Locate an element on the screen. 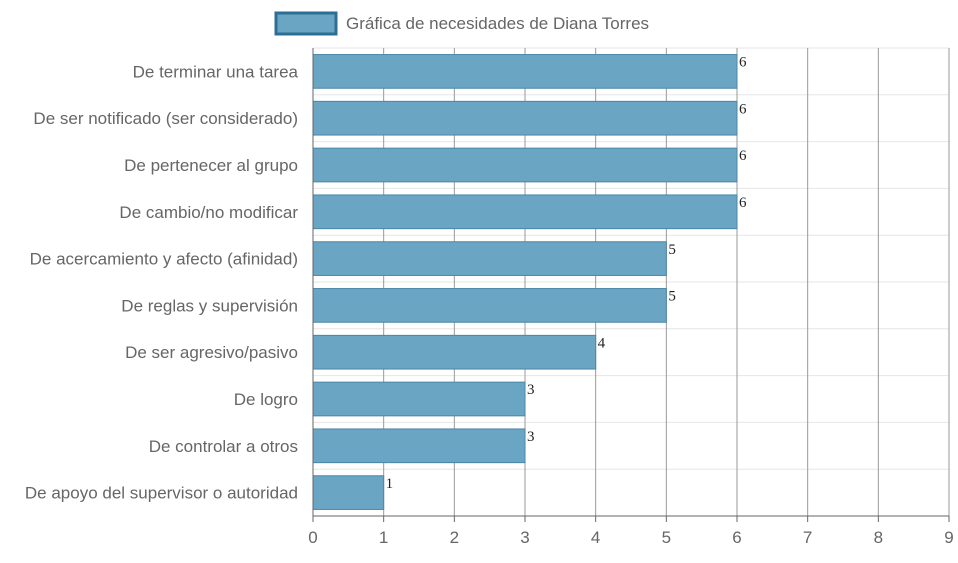 The height and width of the screenshot is (563, 958). category-label: De terminar una tarea is located at coordinates (216, 71).